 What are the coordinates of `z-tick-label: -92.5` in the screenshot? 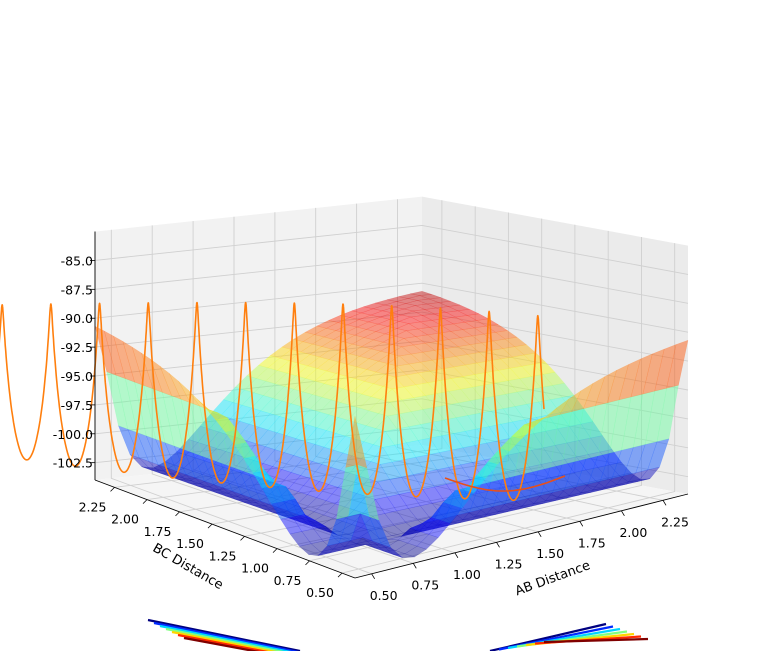 It's located at (77, 347).